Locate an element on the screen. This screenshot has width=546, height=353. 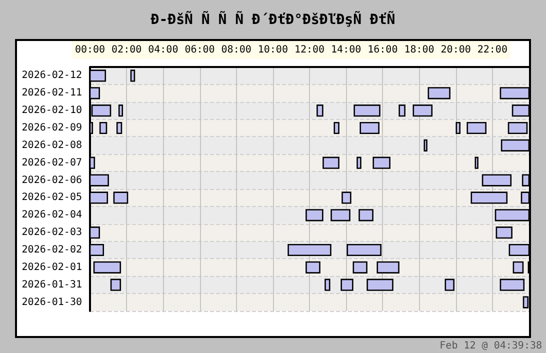
y-tick-label: 2026-02-05 is located at coordinates (52, 198).